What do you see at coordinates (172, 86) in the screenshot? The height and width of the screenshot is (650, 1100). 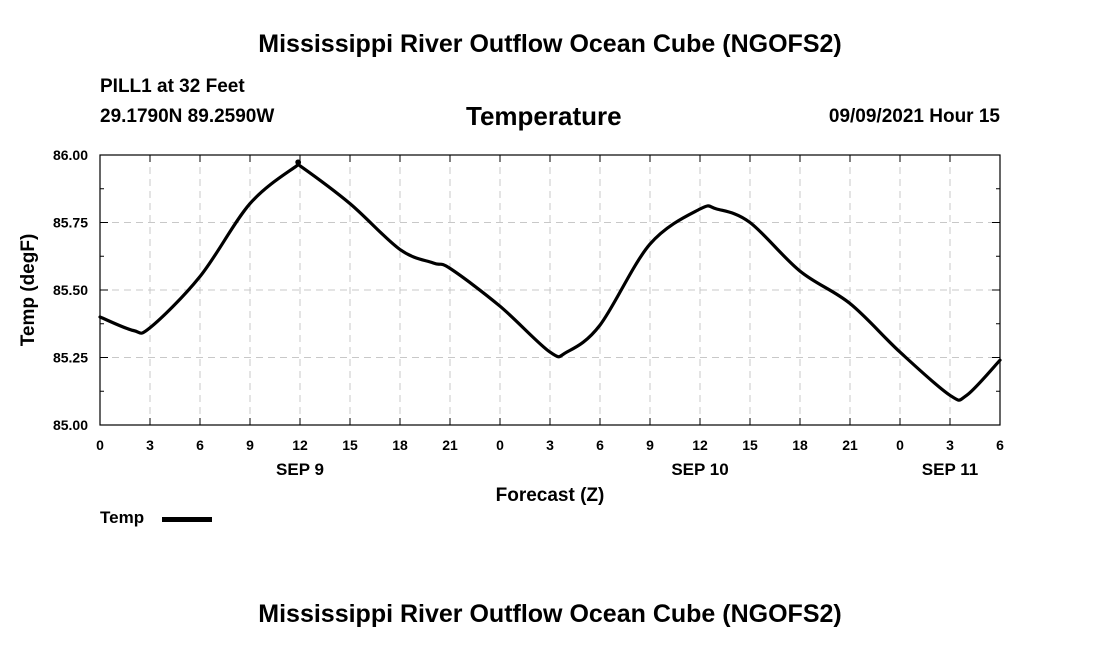 I see `station-label: PILL1 at 32 Feet` at bounding box center [172, 86].